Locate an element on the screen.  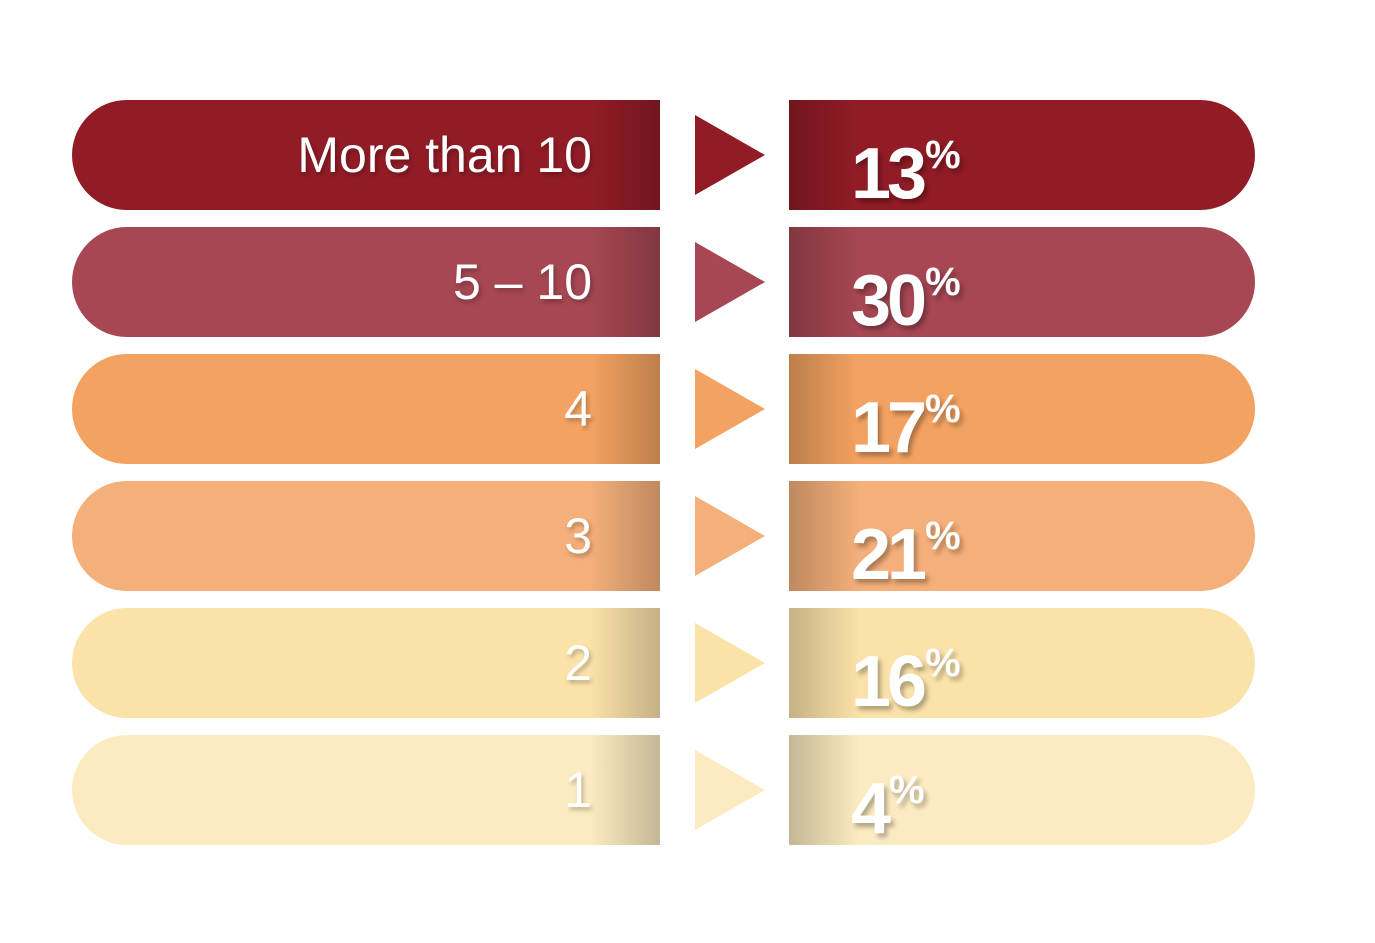
value-bar: 13% is located at coordinates (1022, 155).